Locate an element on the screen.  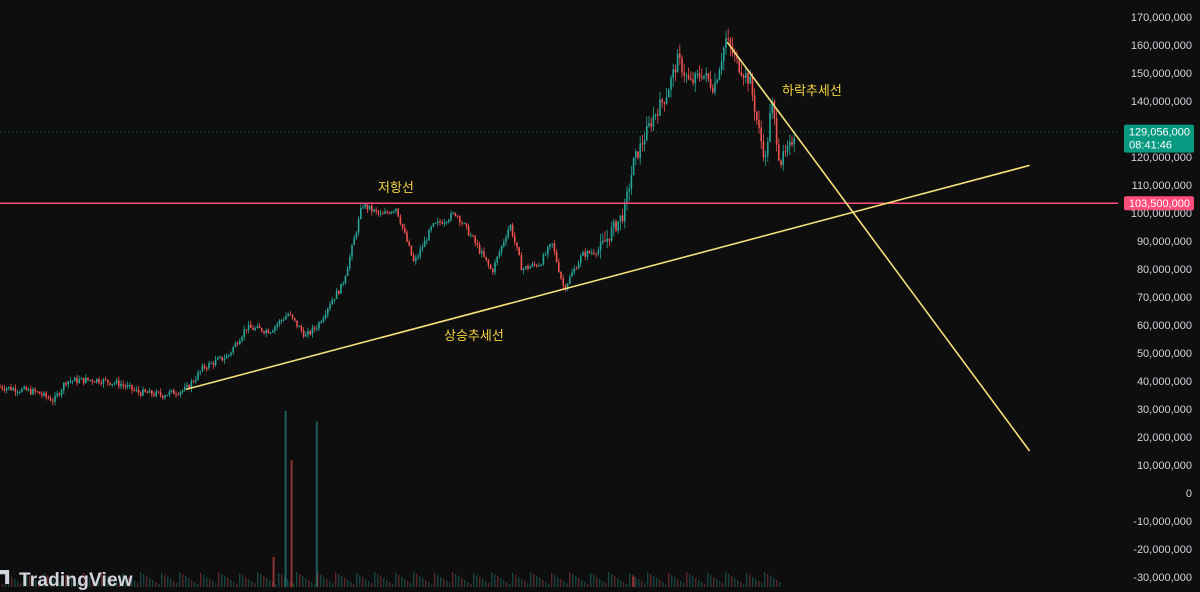
uptrend-annotation: 상승추세선 is located at coordinates (474, 336).